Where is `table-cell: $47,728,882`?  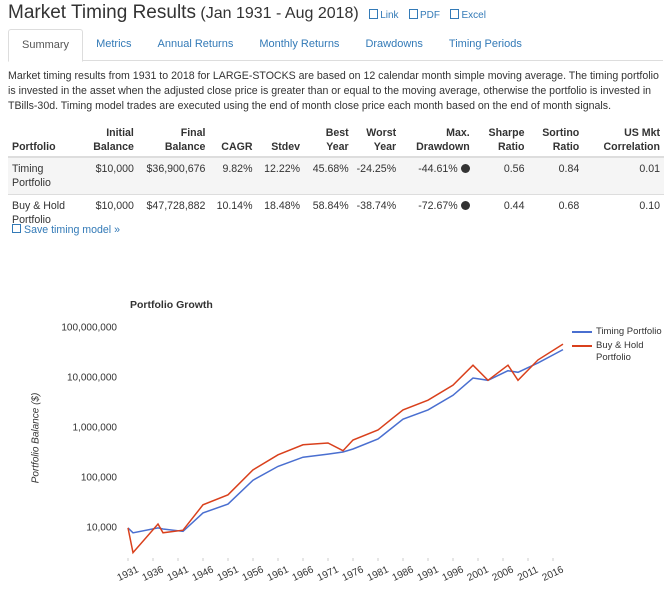
table-cell: $47,728,882 is located at coordinates (173, 212).